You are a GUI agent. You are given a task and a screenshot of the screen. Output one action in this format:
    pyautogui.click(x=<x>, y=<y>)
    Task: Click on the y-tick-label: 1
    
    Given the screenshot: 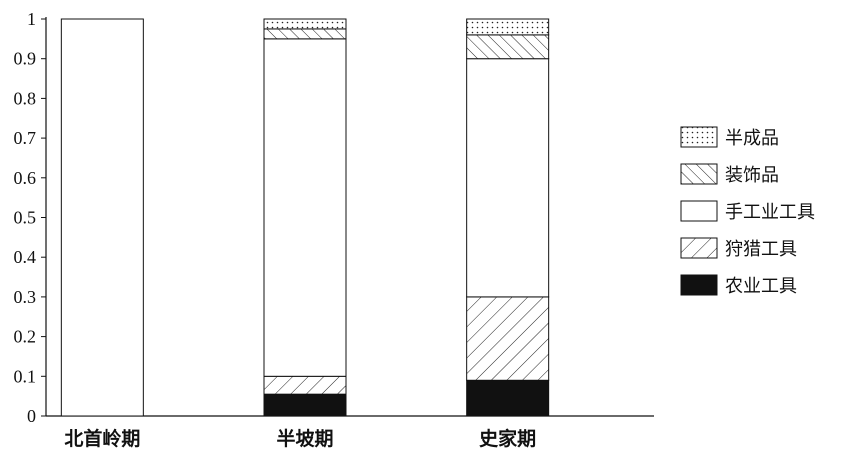 What is the action you would take?
    pyautogui.click(x=31, y=19)
    